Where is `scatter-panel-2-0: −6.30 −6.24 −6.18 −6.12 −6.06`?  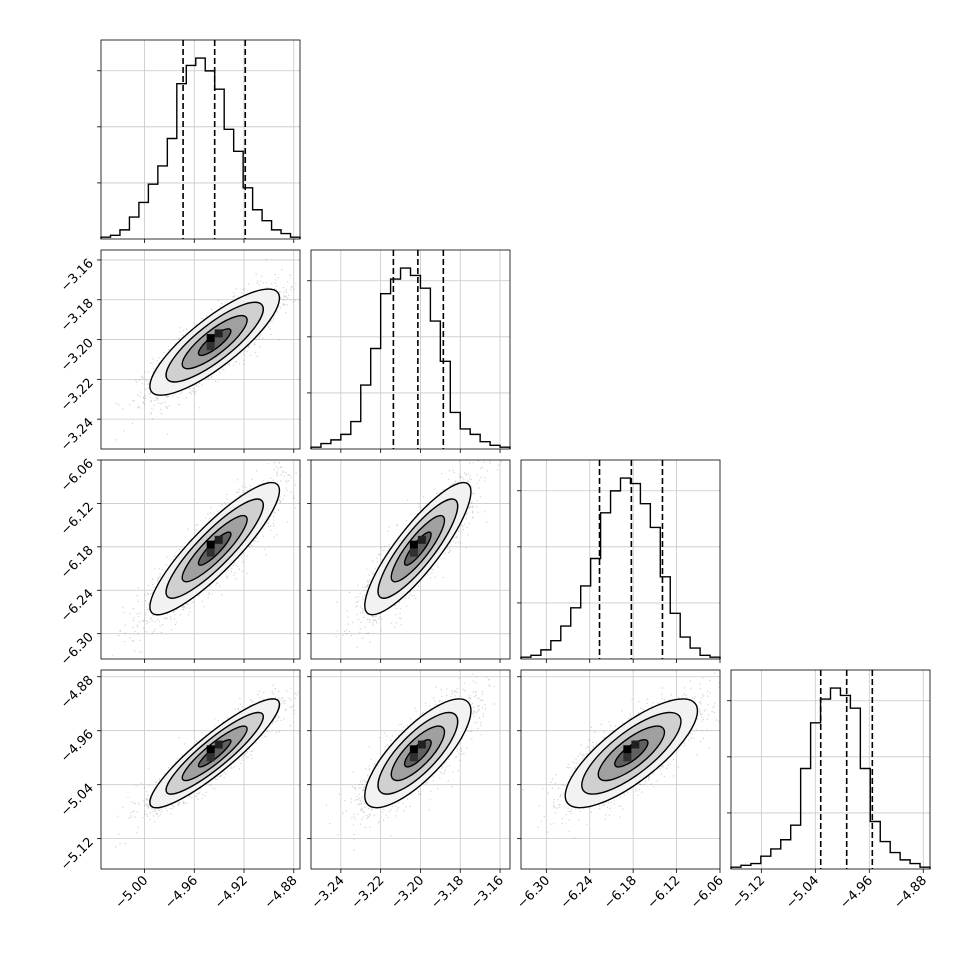 scatter-panel-2-0: −6.30 −6.24 −6.18 −6.12 −6.06 is located at coordinates (179, 562).